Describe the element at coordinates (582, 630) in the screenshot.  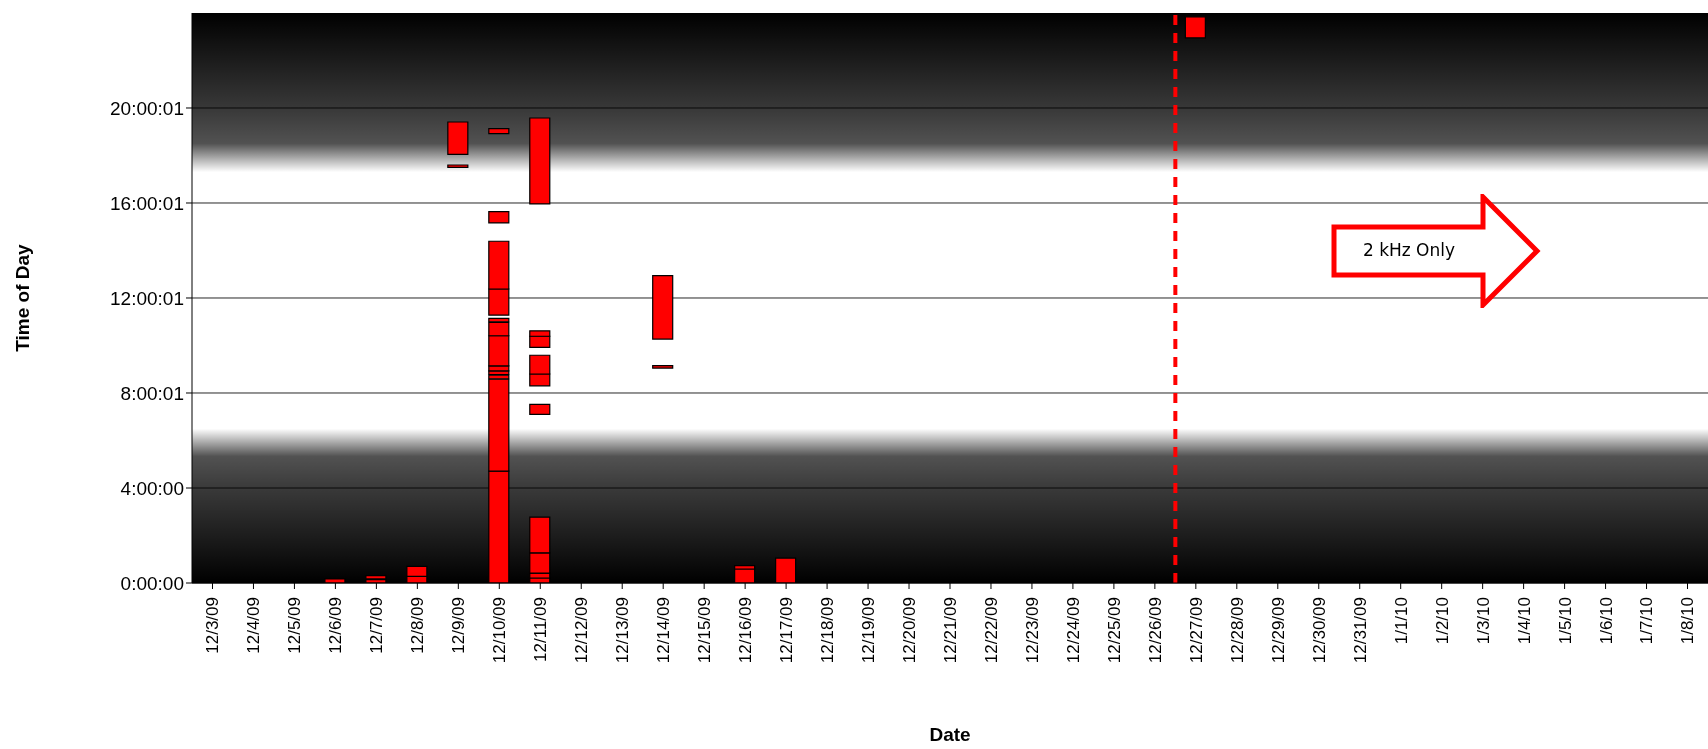
I see `x-tick-label: 12/12/09` at that location.